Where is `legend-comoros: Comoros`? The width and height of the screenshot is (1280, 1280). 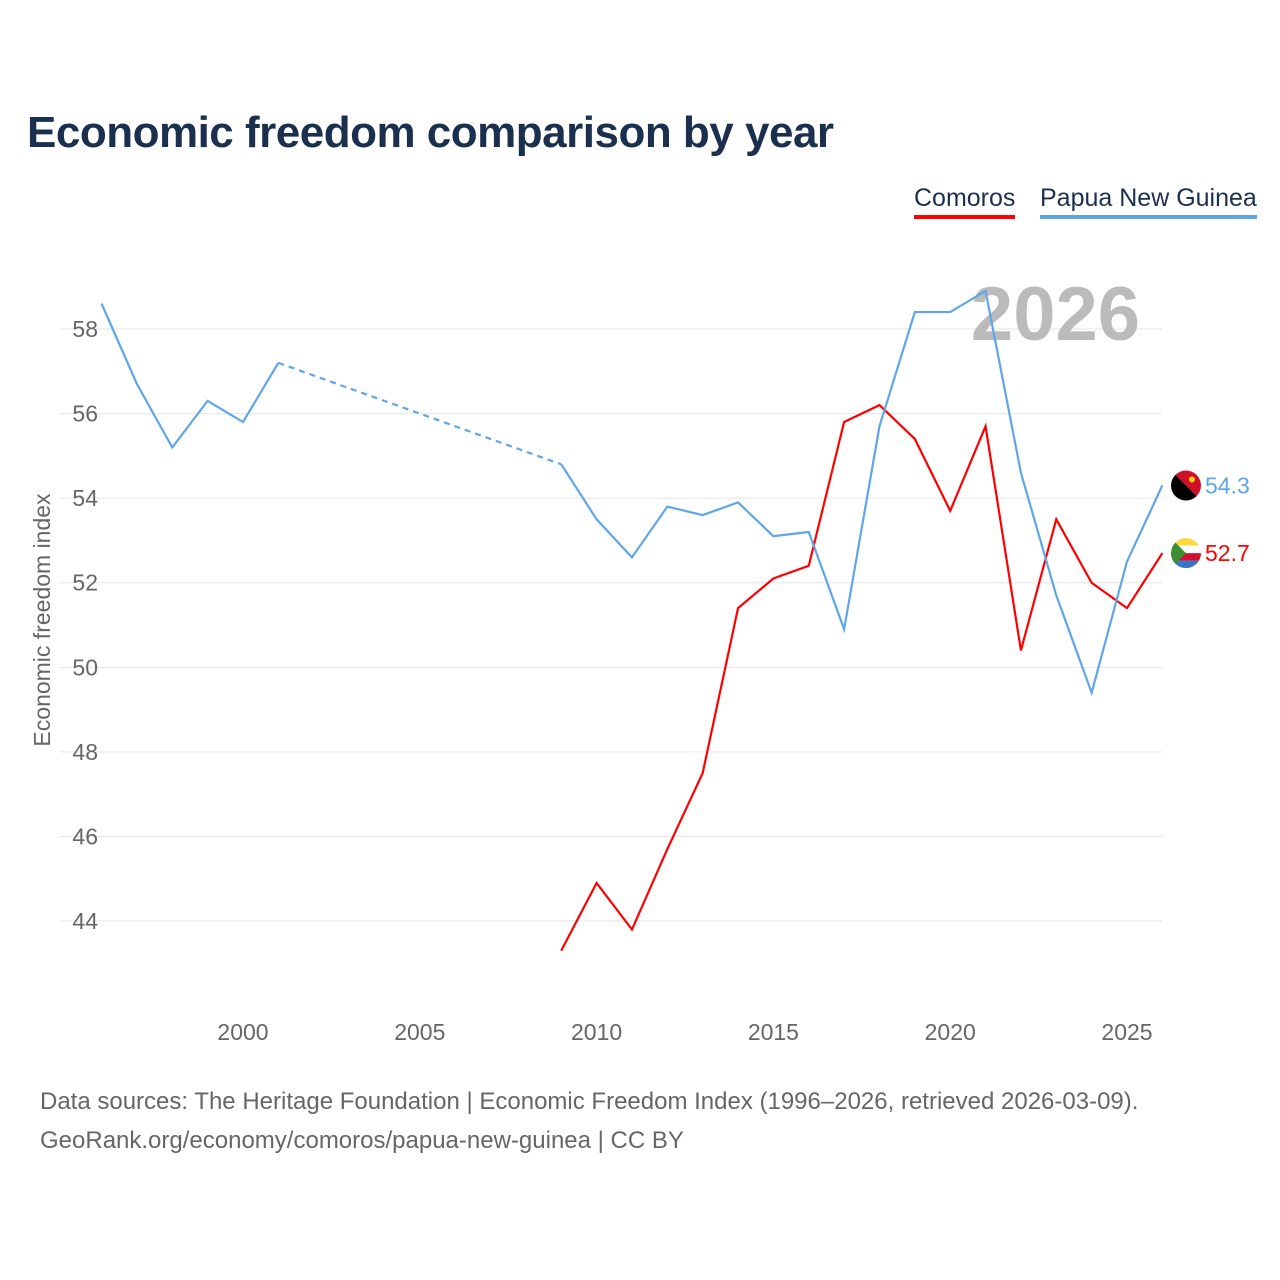 legend-comoros: Comoros is located at coordinates (965, 201).